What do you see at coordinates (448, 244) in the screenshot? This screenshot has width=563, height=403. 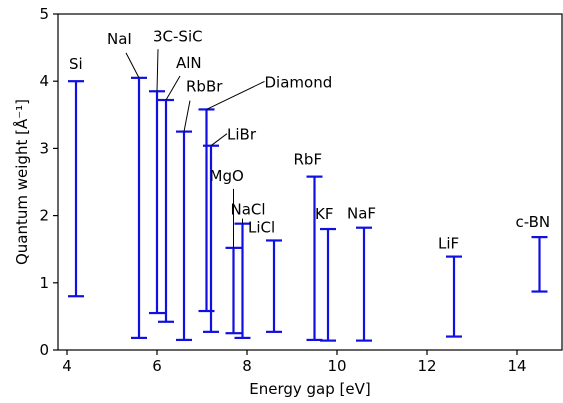 I see `bar-label: LiF` at bounding box center [448, 244].